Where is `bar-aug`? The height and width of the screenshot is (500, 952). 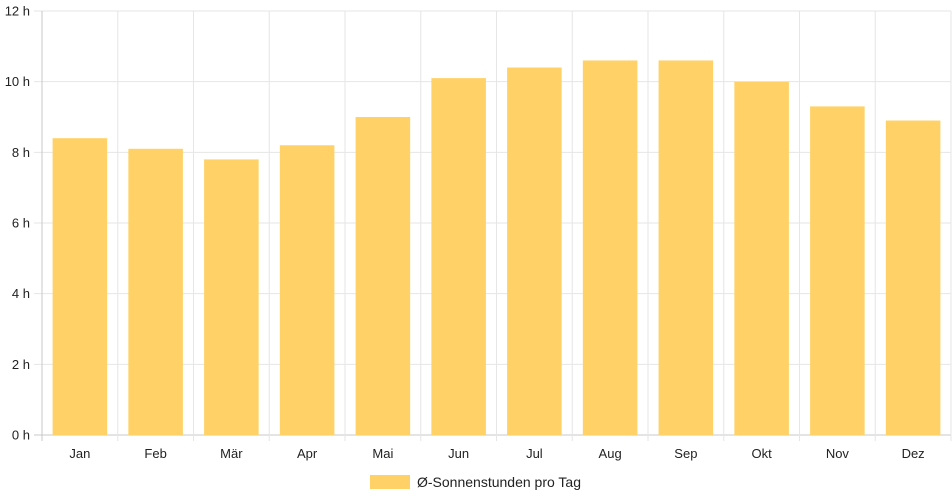 bar-aug is located at coordinates (610, 247).